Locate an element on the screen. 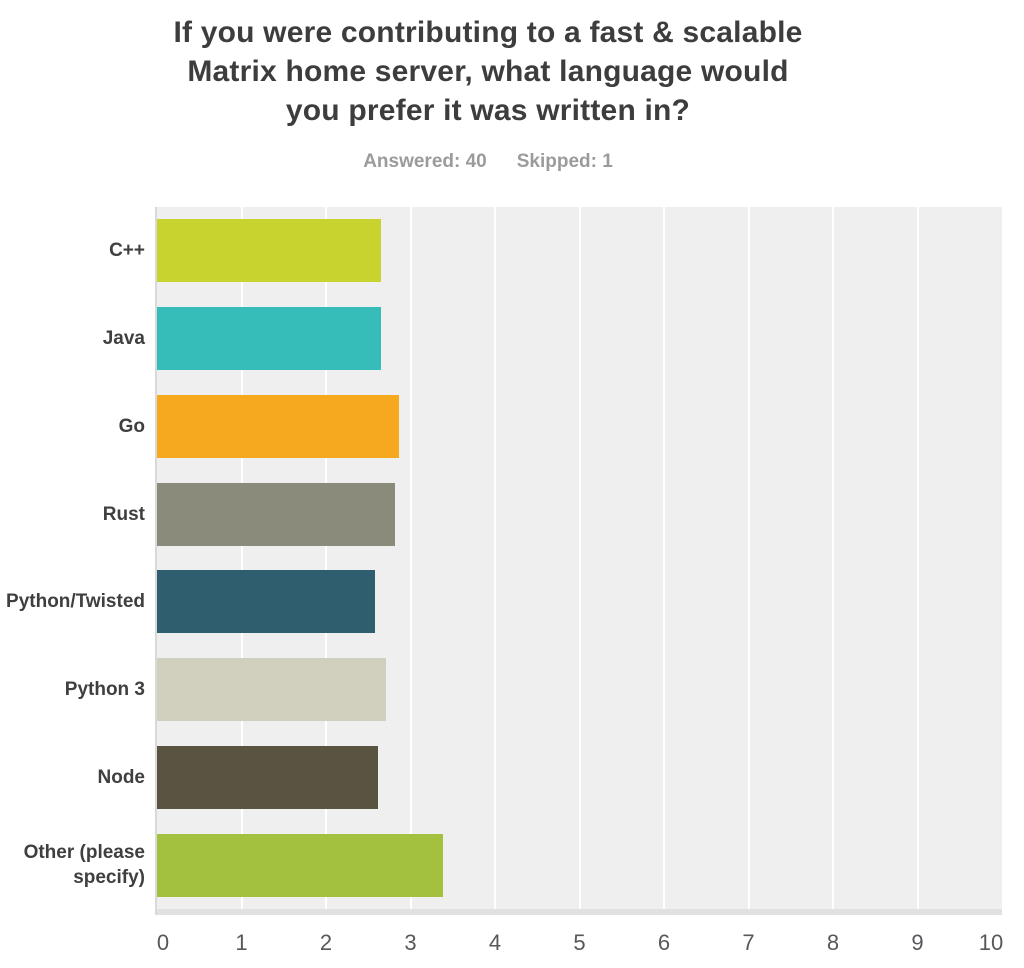 This screenshot has width=1024, height=968. category-label: Java is located at coordinates (123, 339).